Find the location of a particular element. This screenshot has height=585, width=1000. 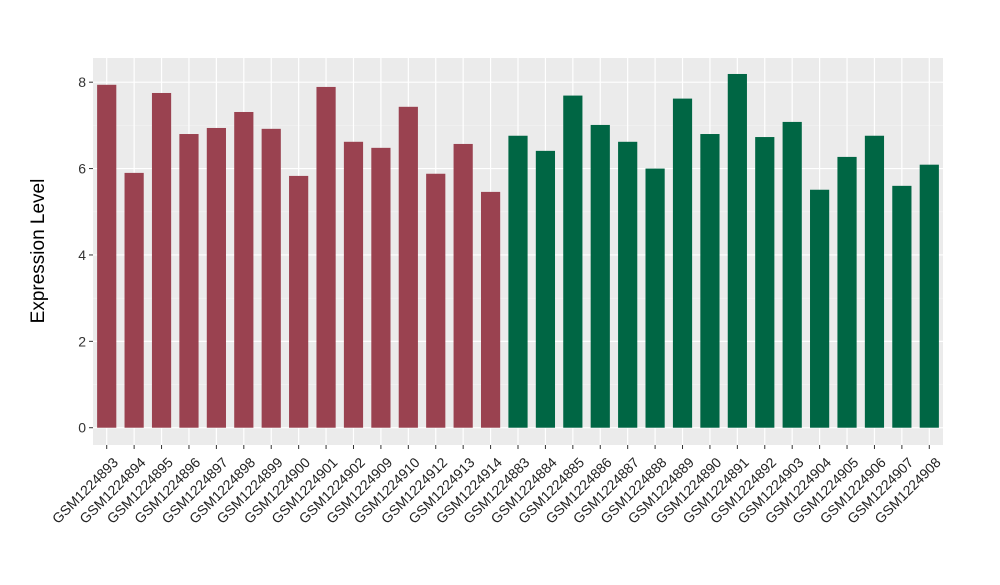

bar-GSM1224913 is located at coordinates (463, 285).